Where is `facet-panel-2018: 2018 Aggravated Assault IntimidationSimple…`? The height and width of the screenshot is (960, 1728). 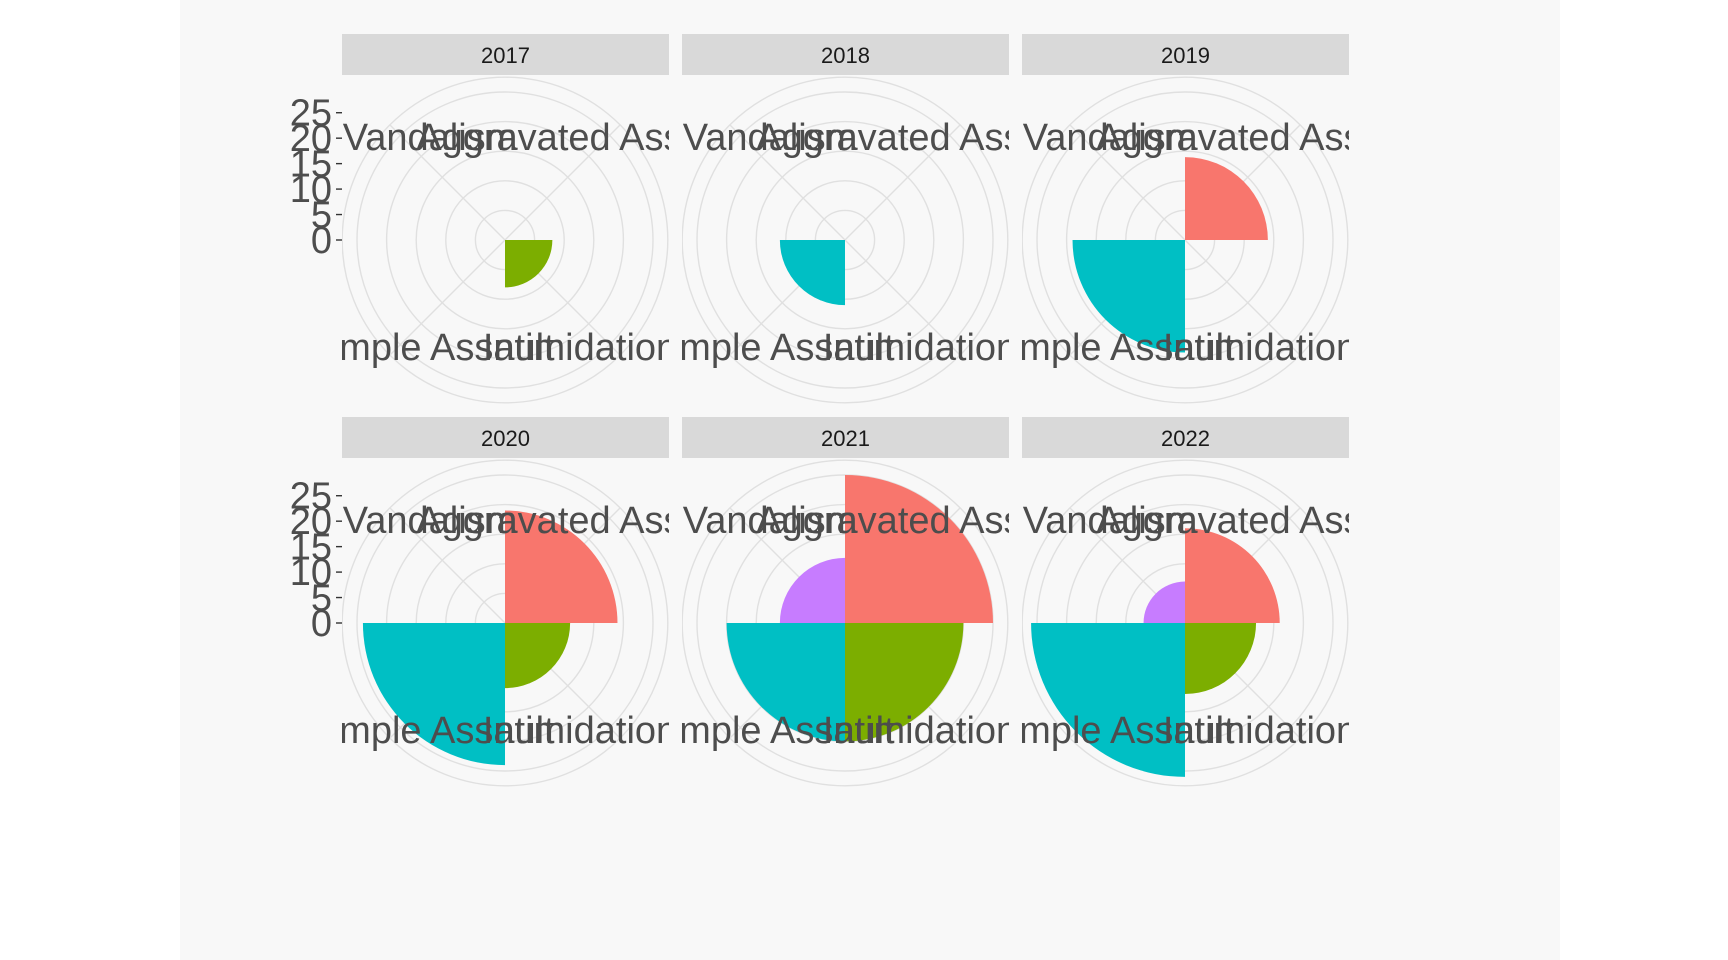
facet-panel-2018: 2018 Aggravated Assault IntimidationSimple… is located at coordinates (864, 219).